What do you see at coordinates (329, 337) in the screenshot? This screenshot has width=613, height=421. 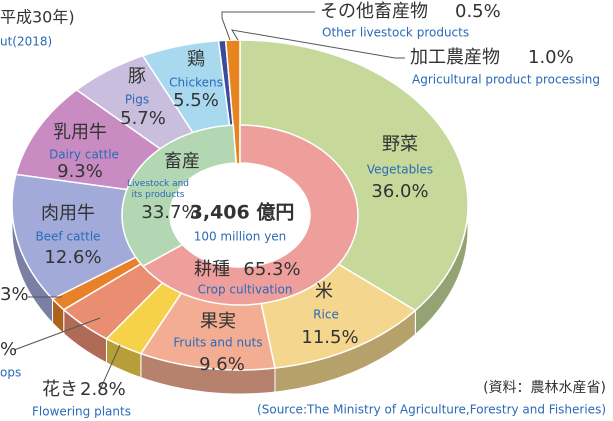 I see `value-label: 11.5%` at bounding box center [329, 337].